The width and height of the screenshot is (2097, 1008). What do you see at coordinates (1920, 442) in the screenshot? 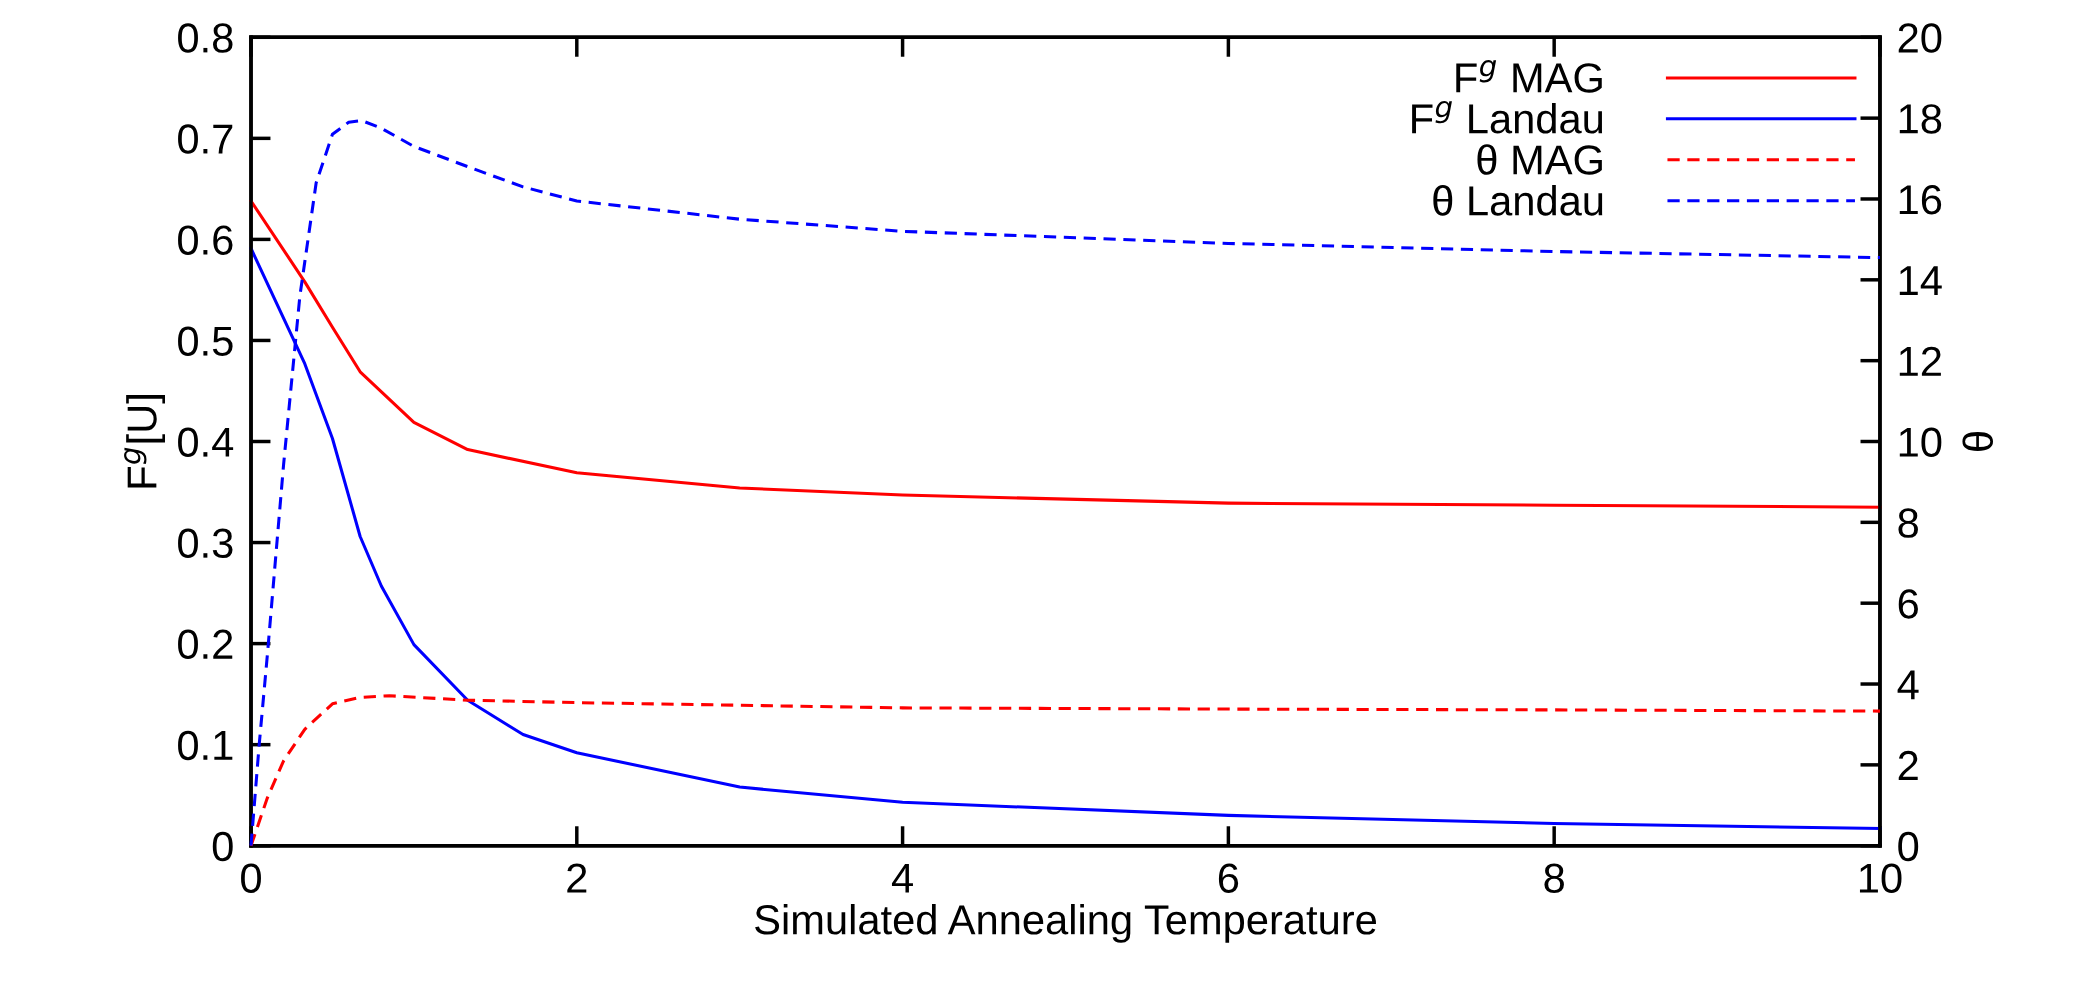
I see `y2-tick-label: 10` at bounding box center [1920, 442].